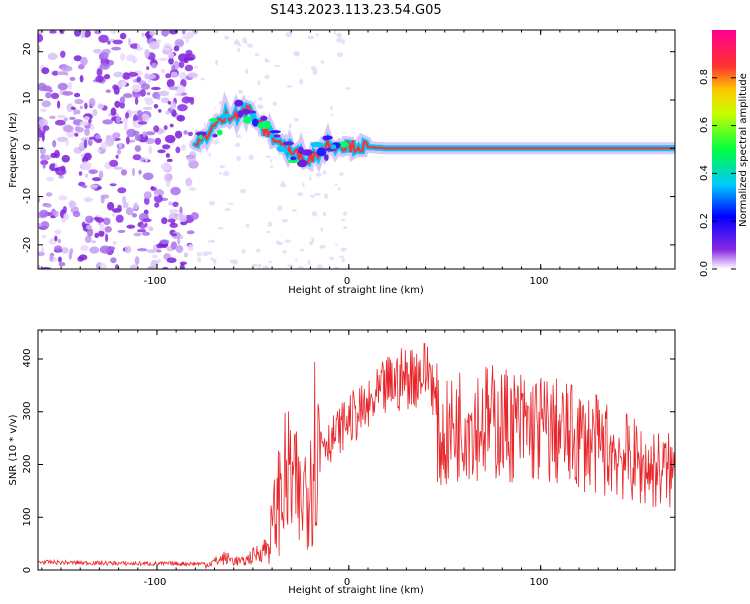  Describe the element at coordinates (13, 449) in the screenshot. I see `snr-y-label: SNR (10 * v/v)` at that location.